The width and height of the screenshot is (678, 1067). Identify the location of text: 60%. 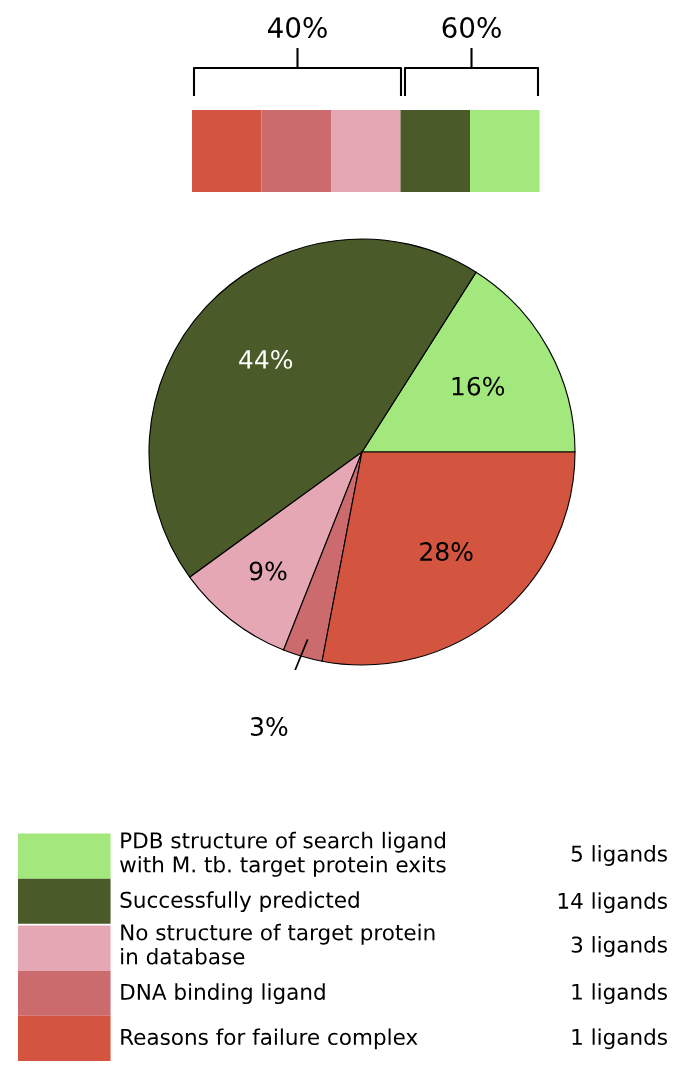
(471, 28).